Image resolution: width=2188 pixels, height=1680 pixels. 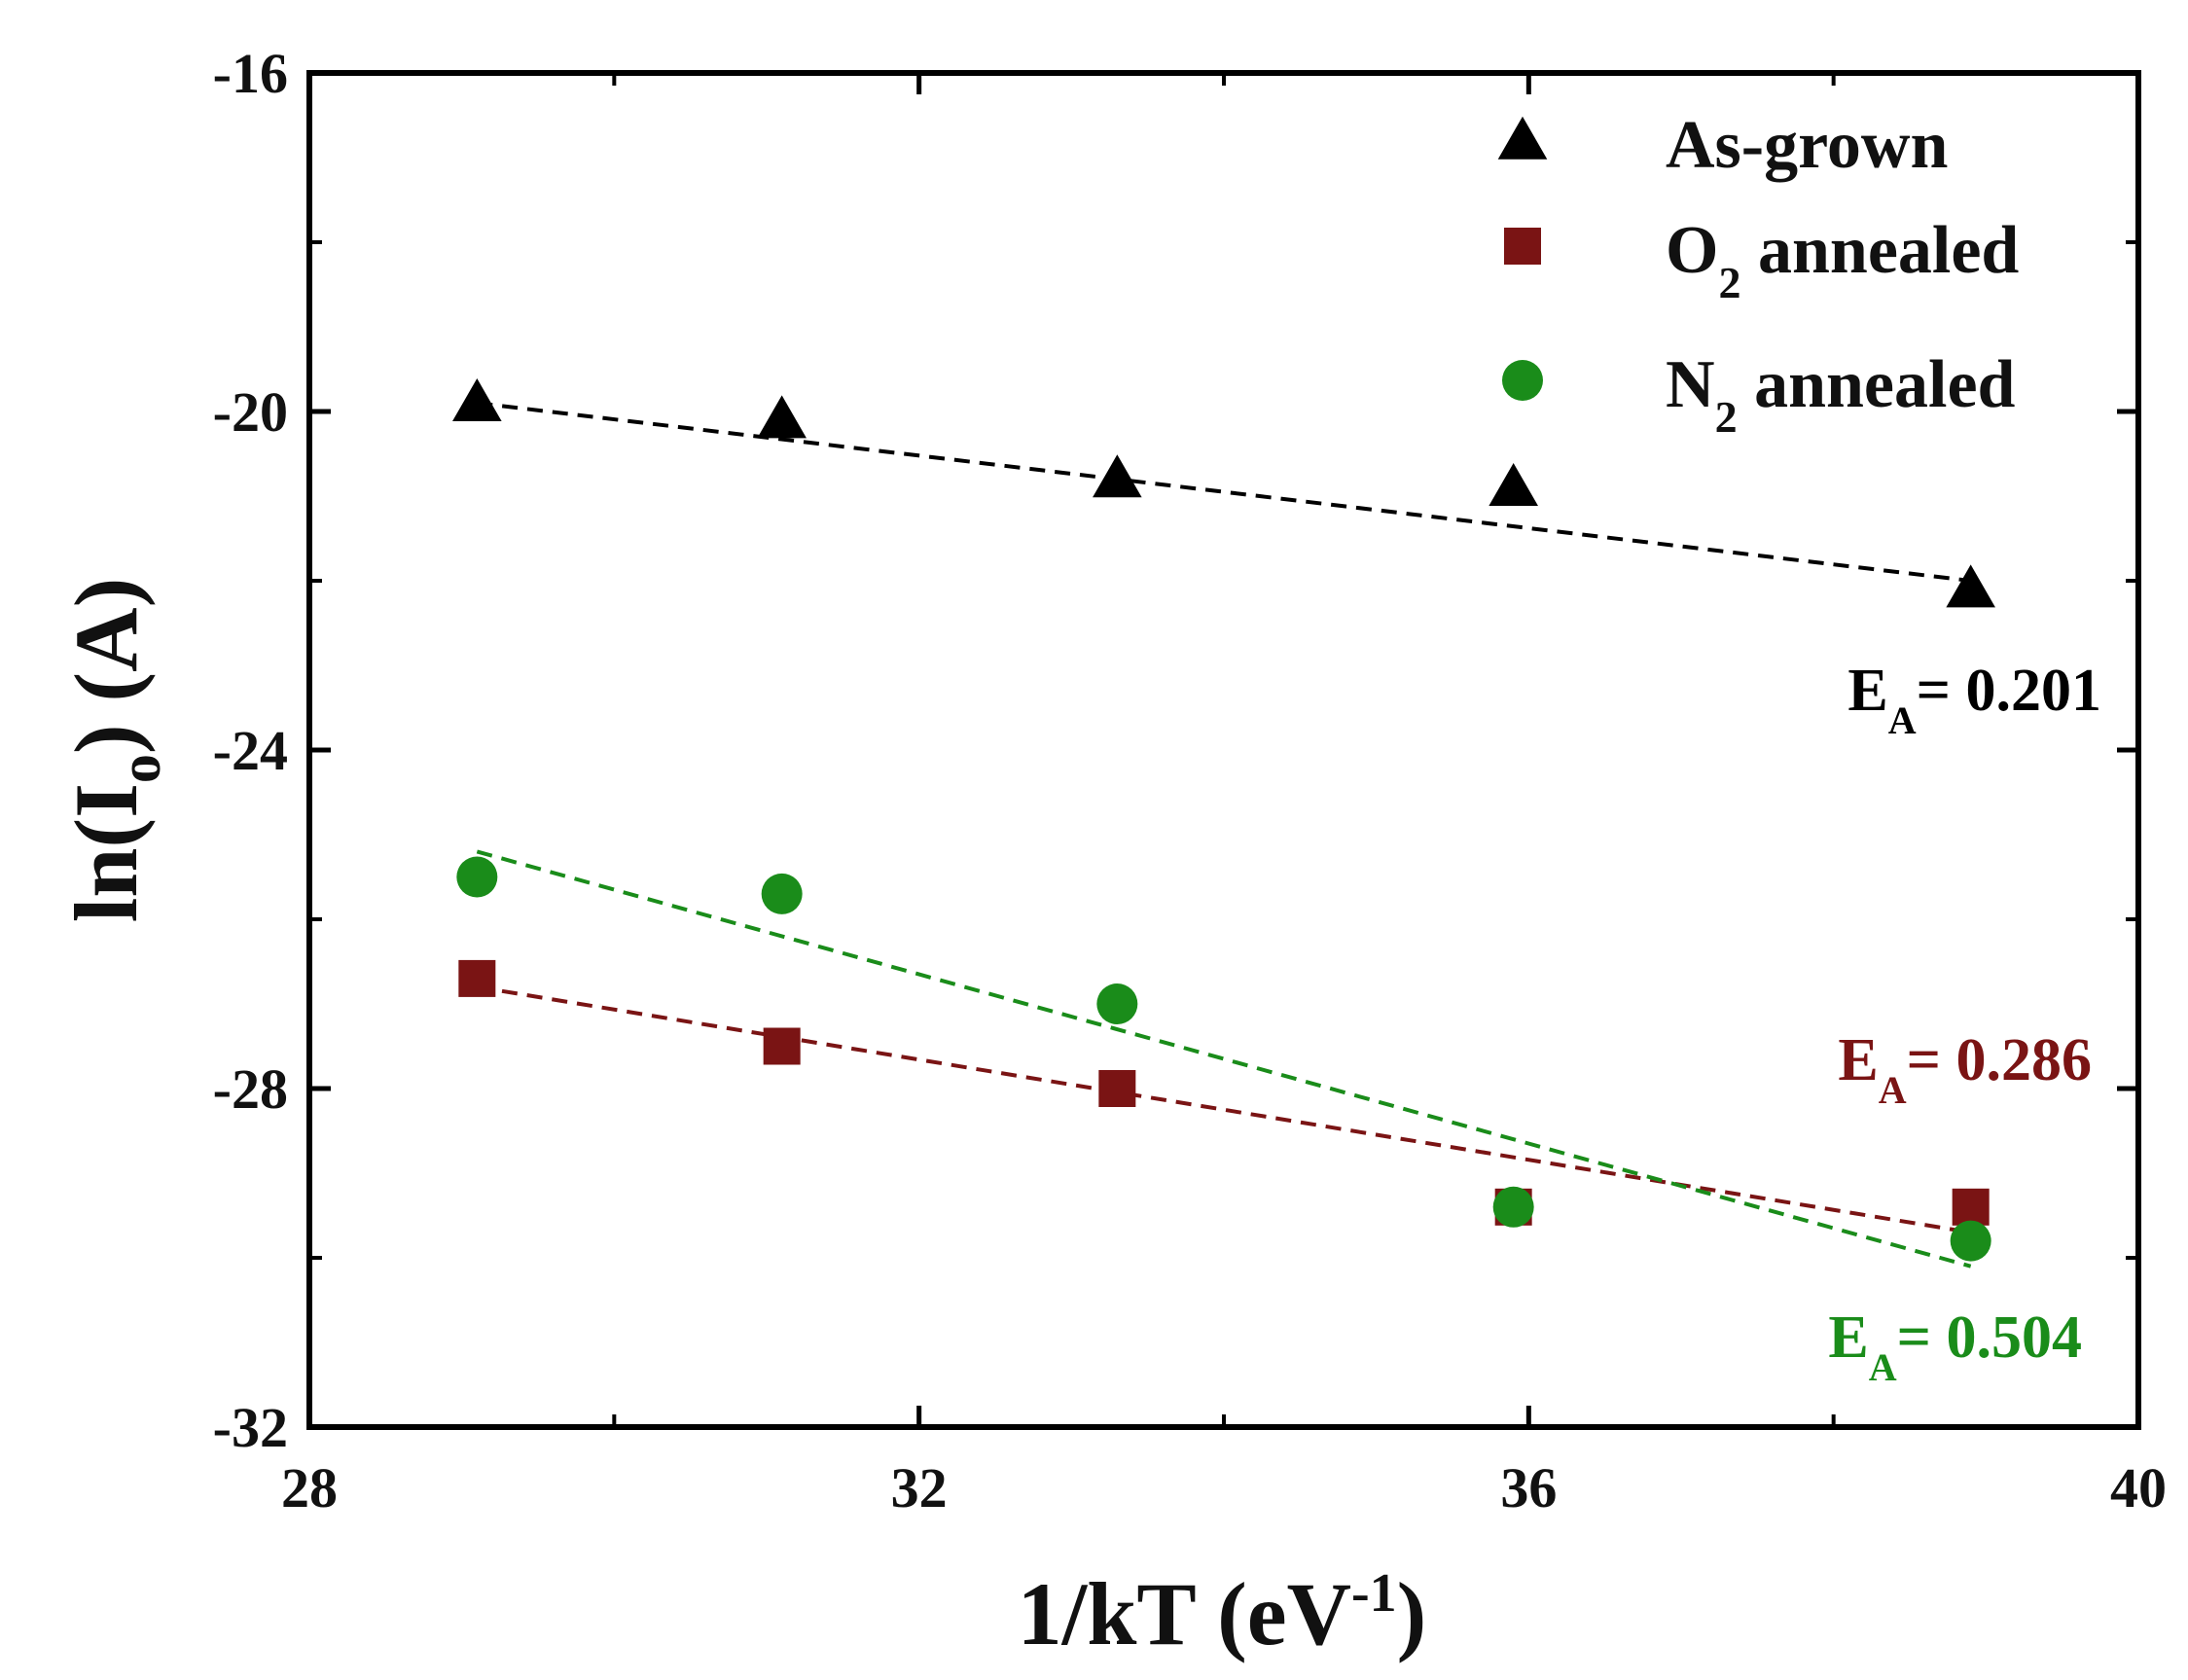 I want to click on legend-label: O2 annealed, so click(x=1842, y=260).